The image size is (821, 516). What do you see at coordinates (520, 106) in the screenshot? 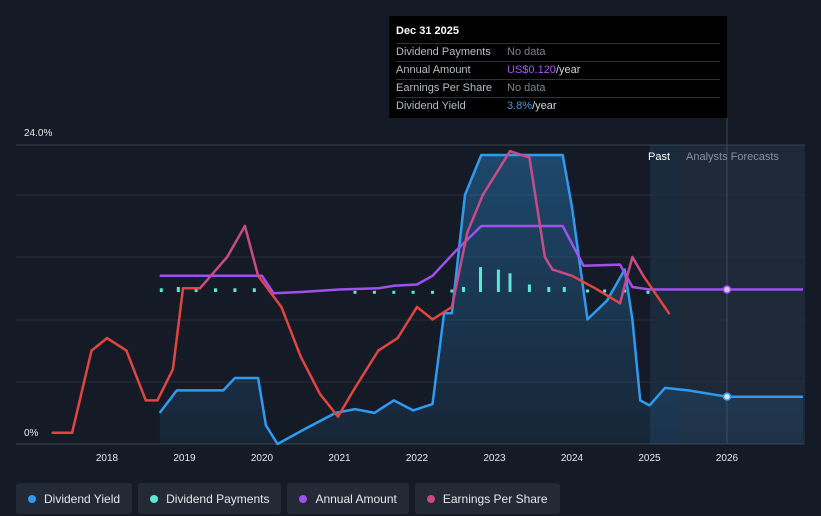
I see `tooltip-value: 3.8%` at bounding box center [520, 106].